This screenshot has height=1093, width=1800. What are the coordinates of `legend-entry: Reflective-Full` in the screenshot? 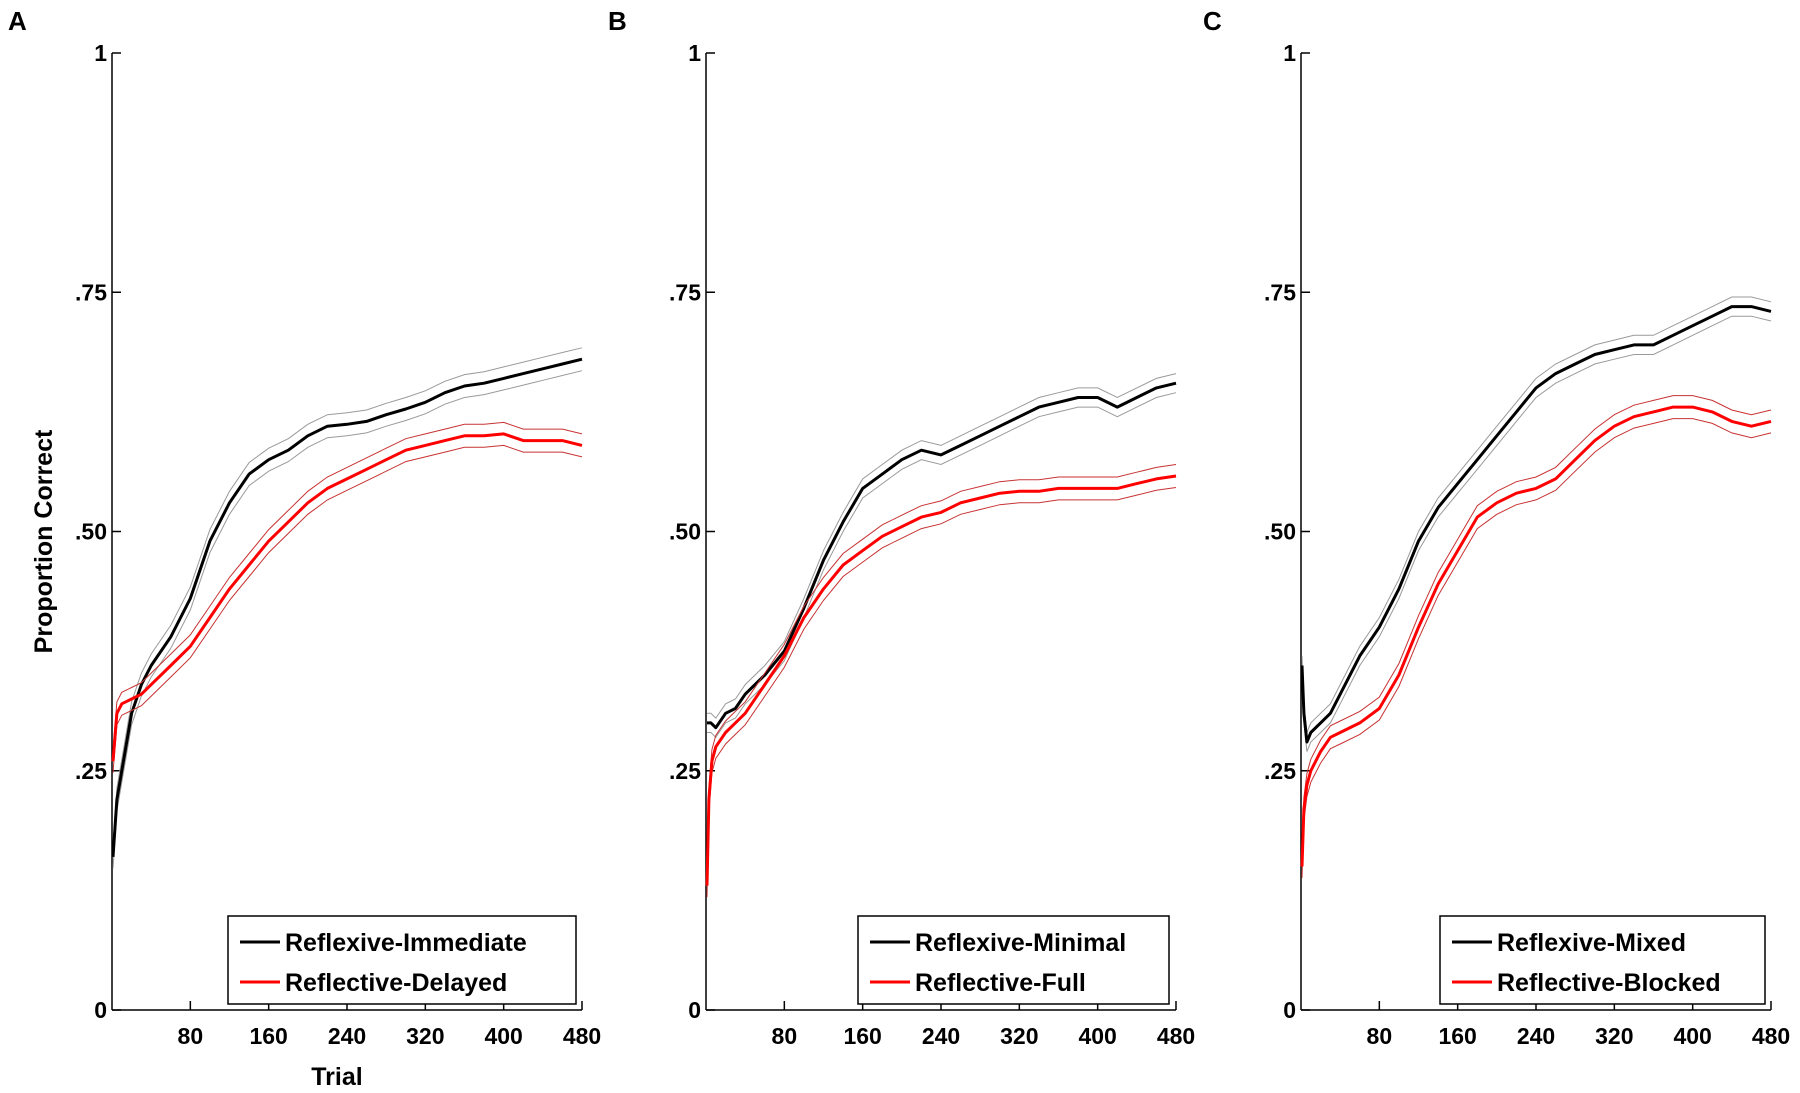 It's located at (1000, 983).